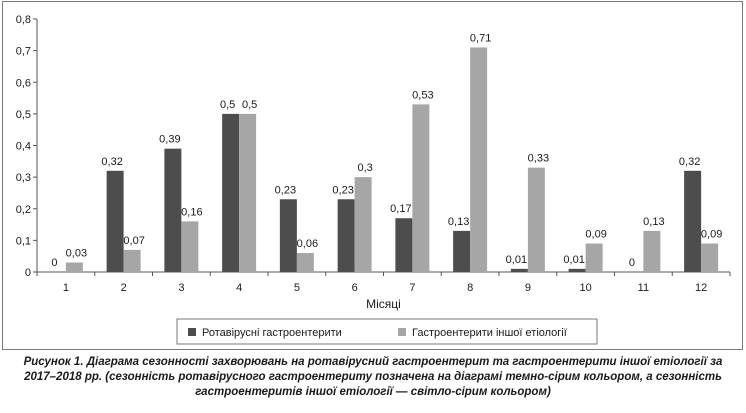  I want to click on x-tick-label: 2, so click(124, 288).